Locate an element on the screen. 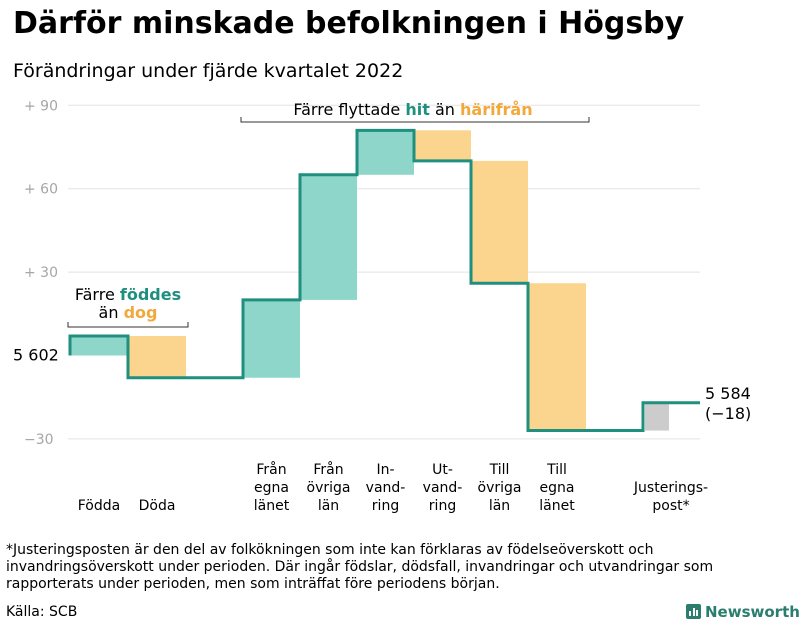 The height and width of the screenshot is (625, 800). migration-bracket is located at coordinates (415, 120).